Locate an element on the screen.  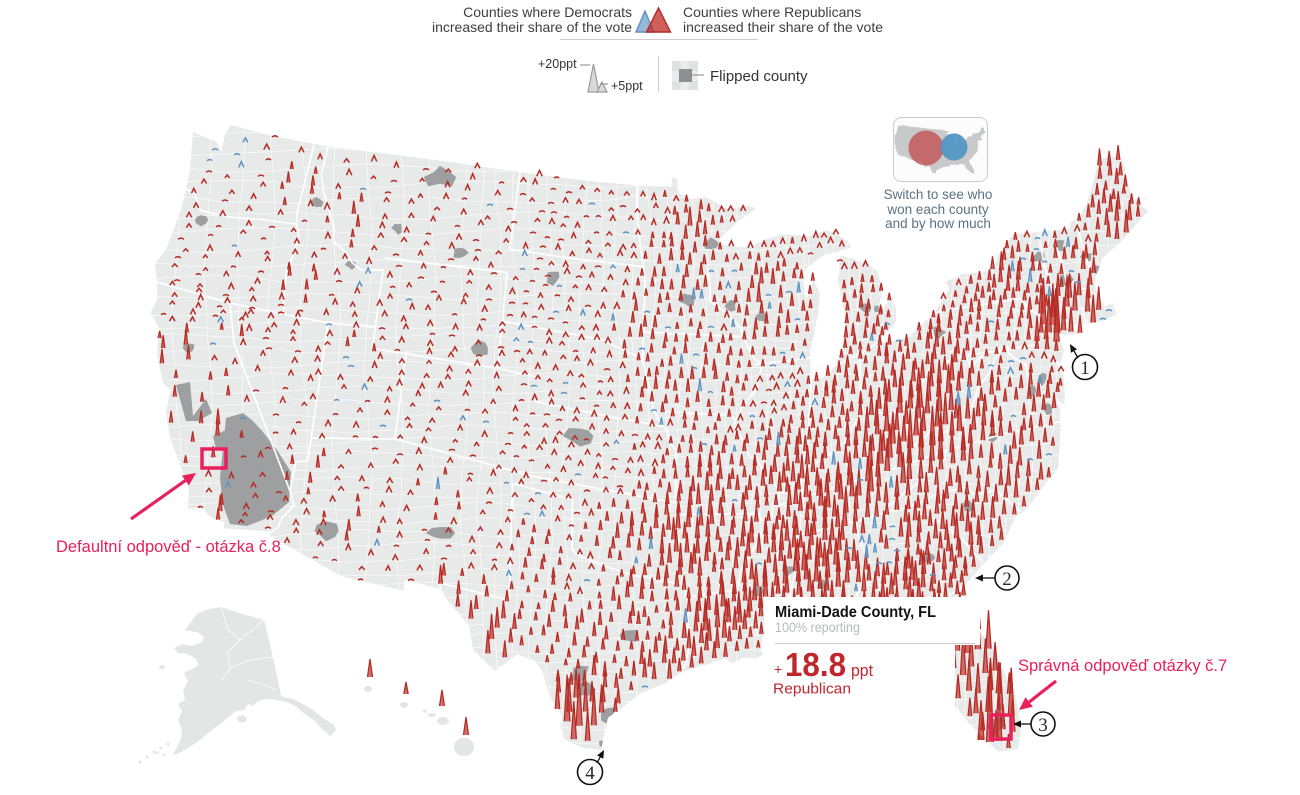
svg-text: 3 is located at coordinates (1043, 725).